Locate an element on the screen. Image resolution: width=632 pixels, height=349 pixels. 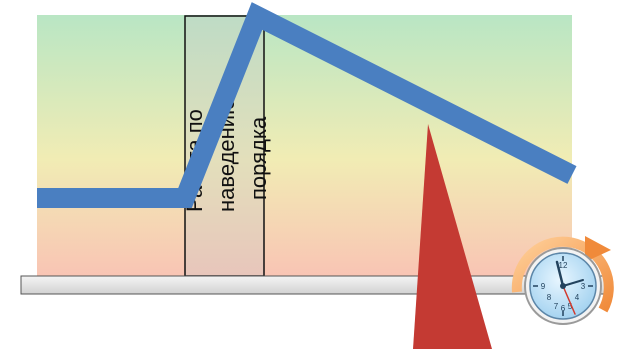
refresh-arrow-icon is located at coordinates (562, 274).